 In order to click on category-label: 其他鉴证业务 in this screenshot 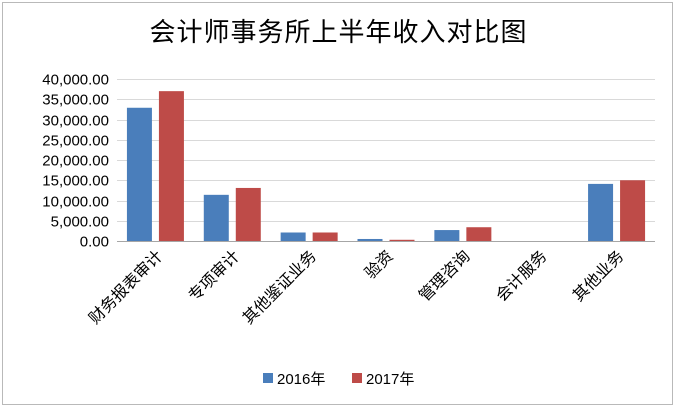, I will do `click(279, 286)`.